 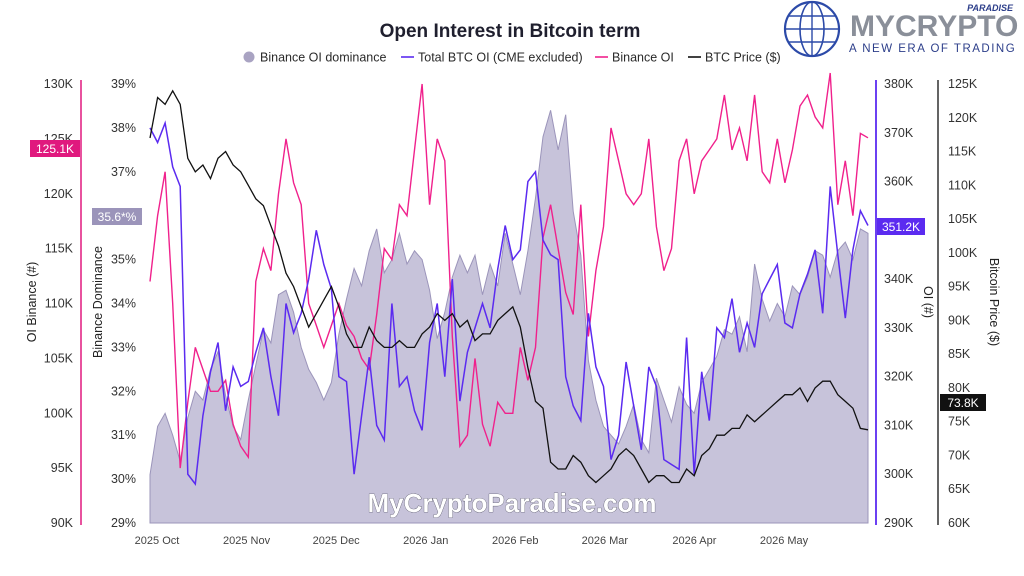 I want to click on globe-icon, so click(x=812, y=29).